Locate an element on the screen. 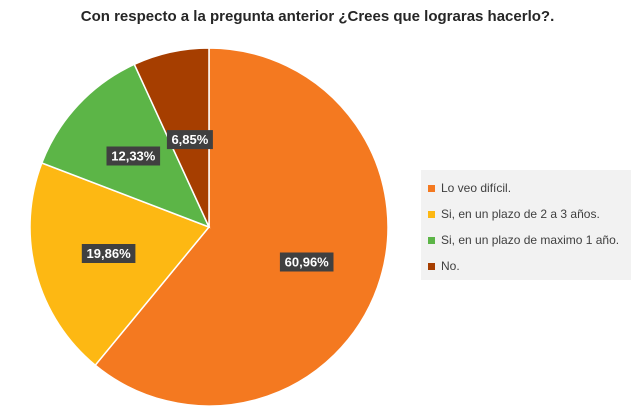 The image size is (635, 418). legend-label: Si, en un plazo de 2 a 3 años. is located at coordinates (520, 214).